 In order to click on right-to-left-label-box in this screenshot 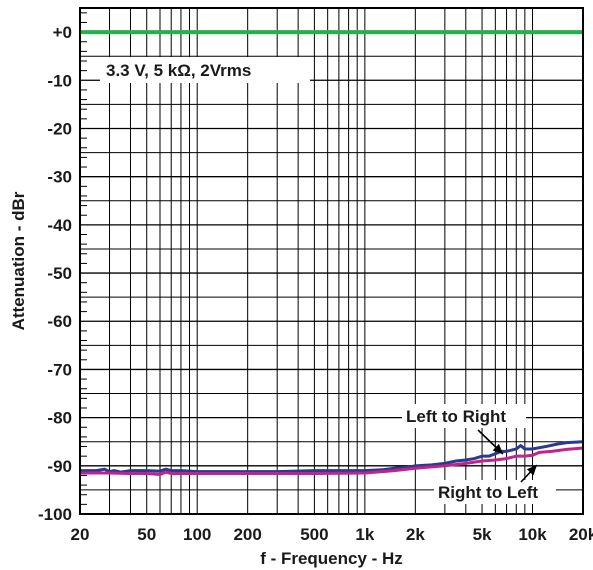, I will do `click(495, 492)`.